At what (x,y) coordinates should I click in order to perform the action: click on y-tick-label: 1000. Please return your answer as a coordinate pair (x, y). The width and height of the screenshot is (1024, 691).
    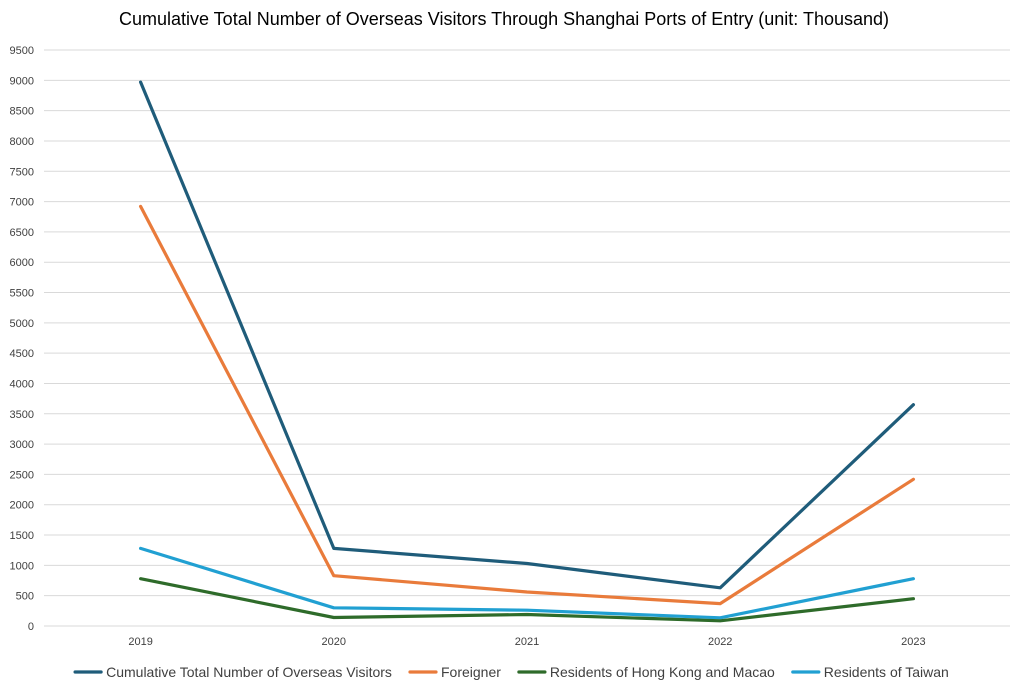
    Looking at the image, I should click on (22, 566).